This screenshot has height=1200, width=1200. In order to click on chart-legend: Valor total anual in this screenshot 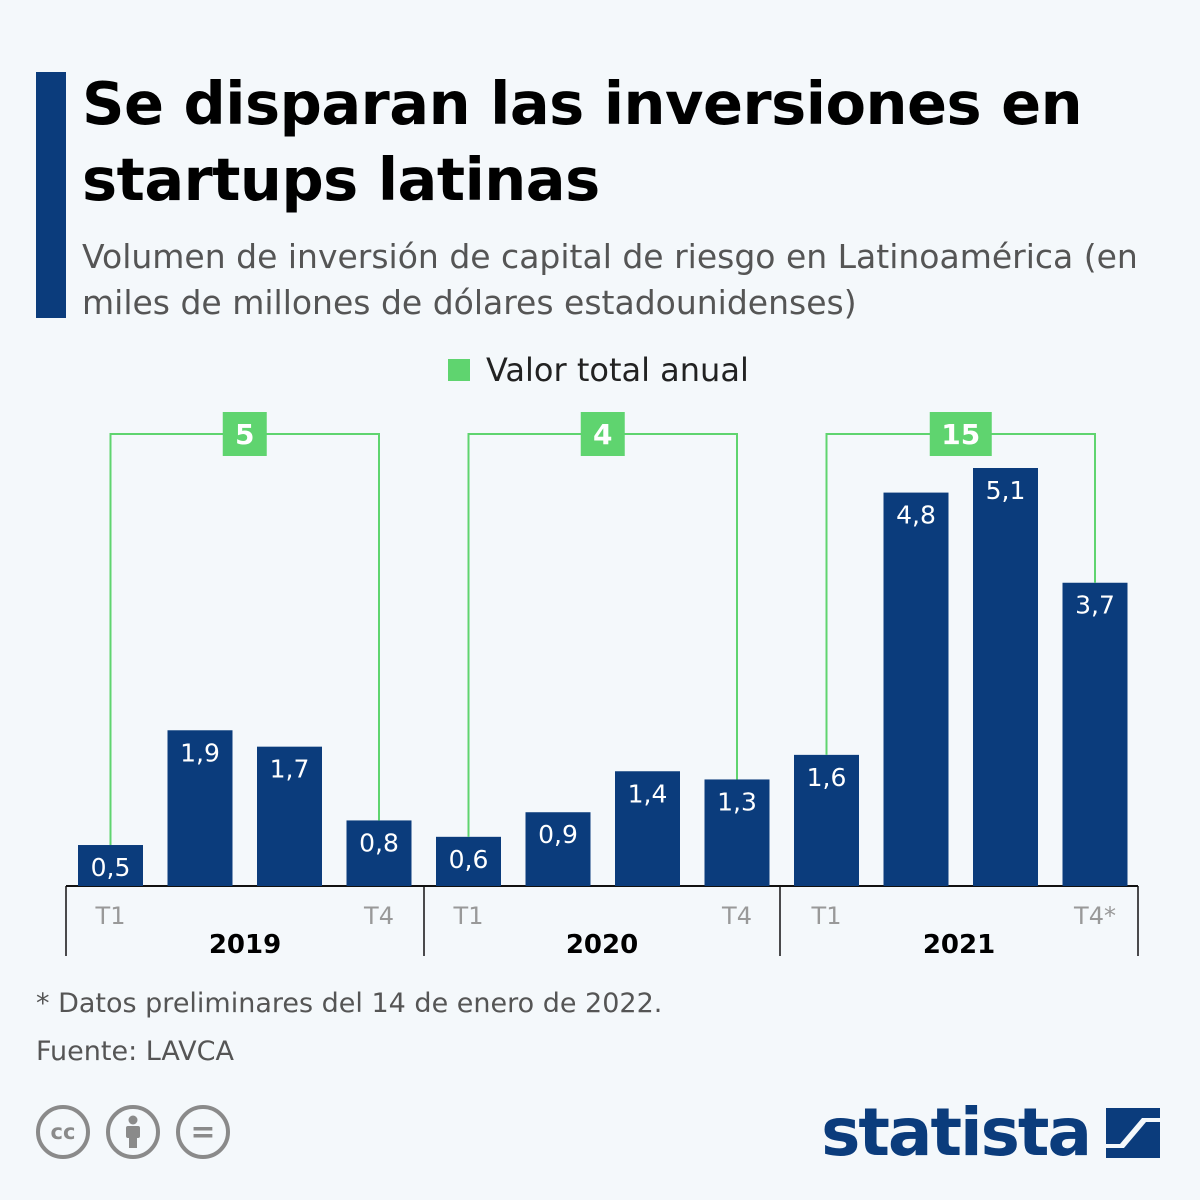, I will do `click(598, 370)`.